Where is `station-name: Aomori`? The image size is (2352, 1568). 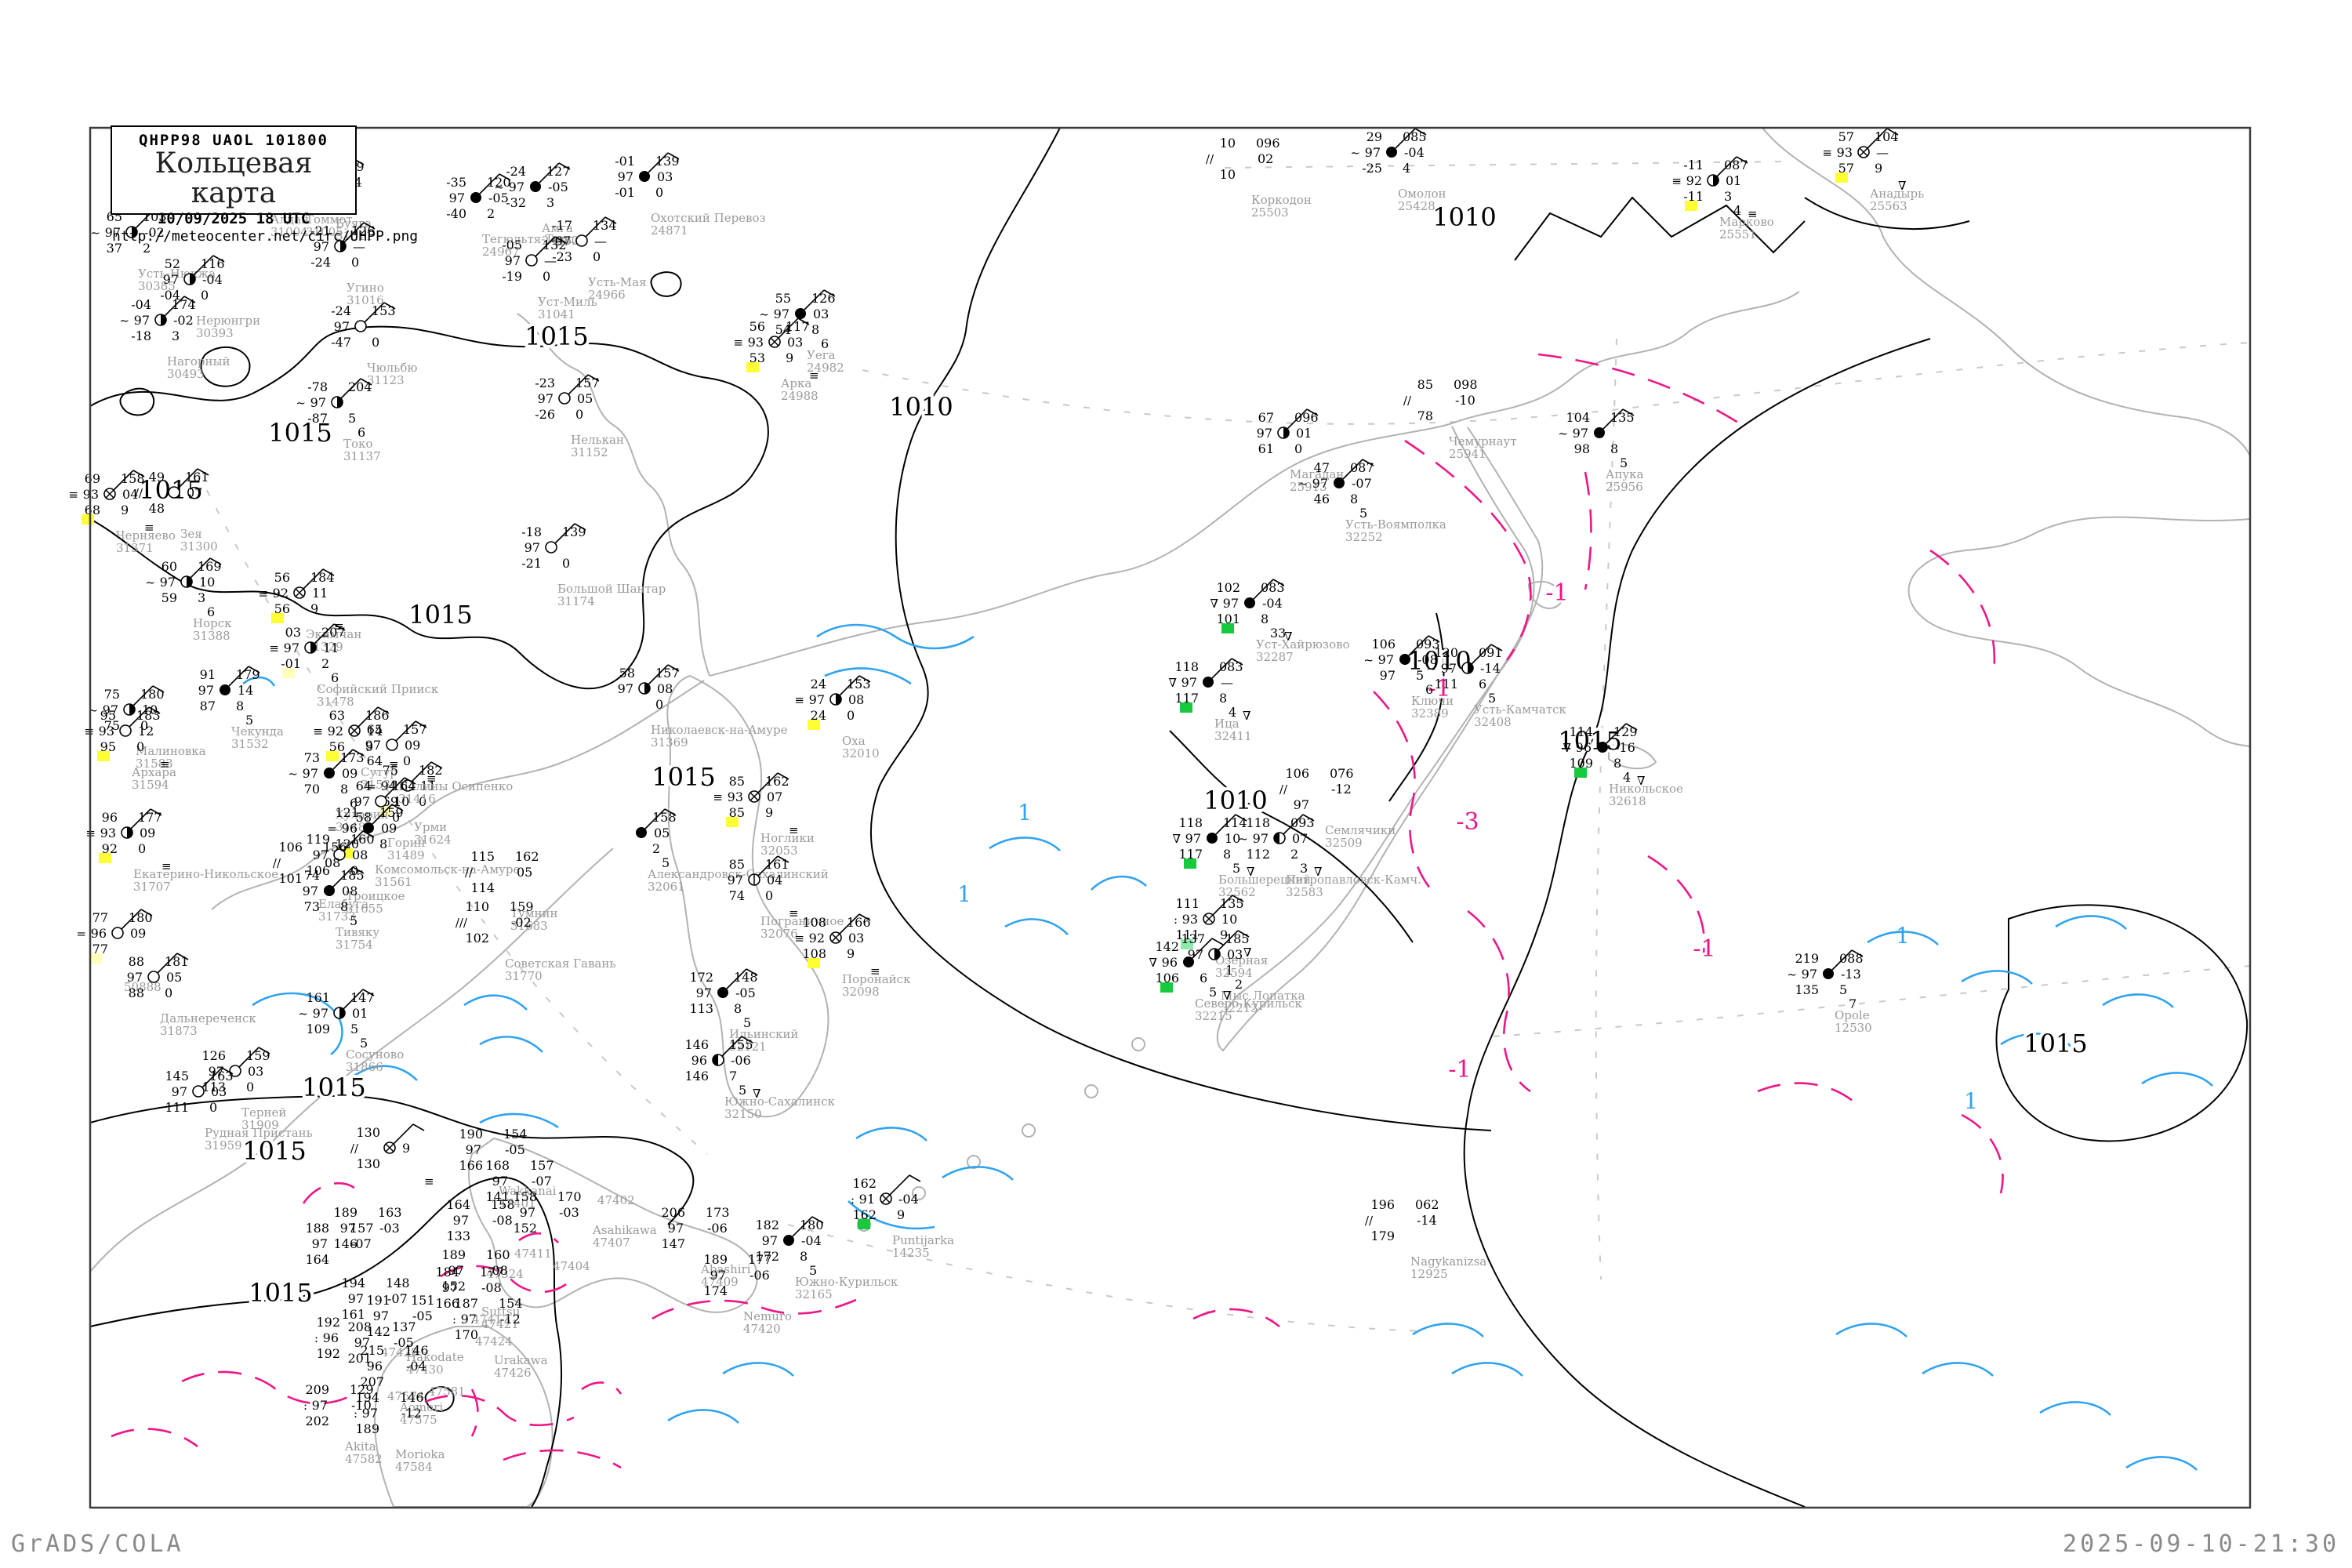
station-name: Aomori is located at coordinates (421, 1407).